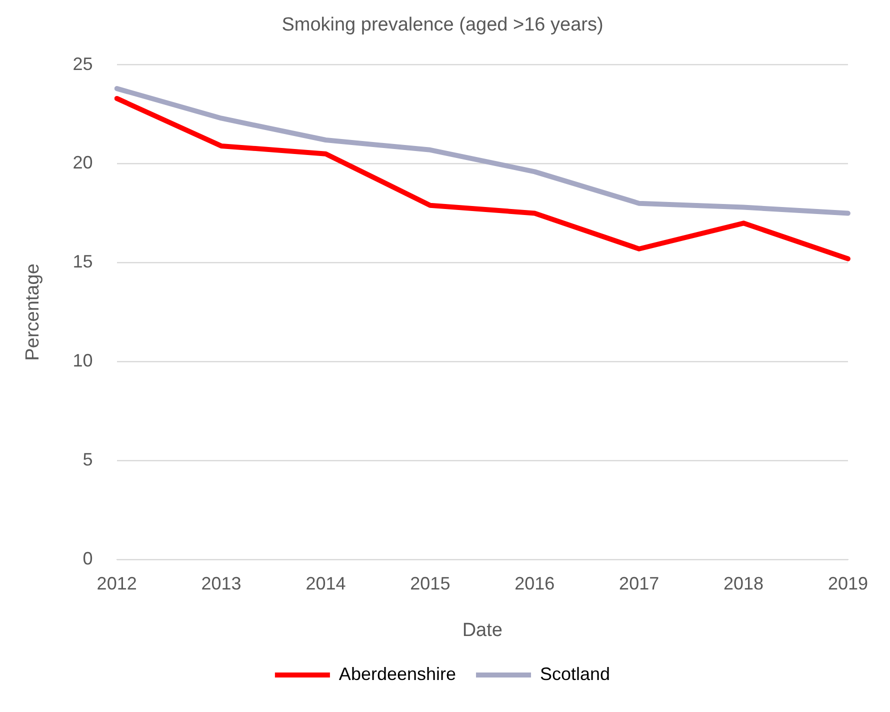 The image size is (890, 712). I want to click on x-tick-label: 2015, so click(430, 583).